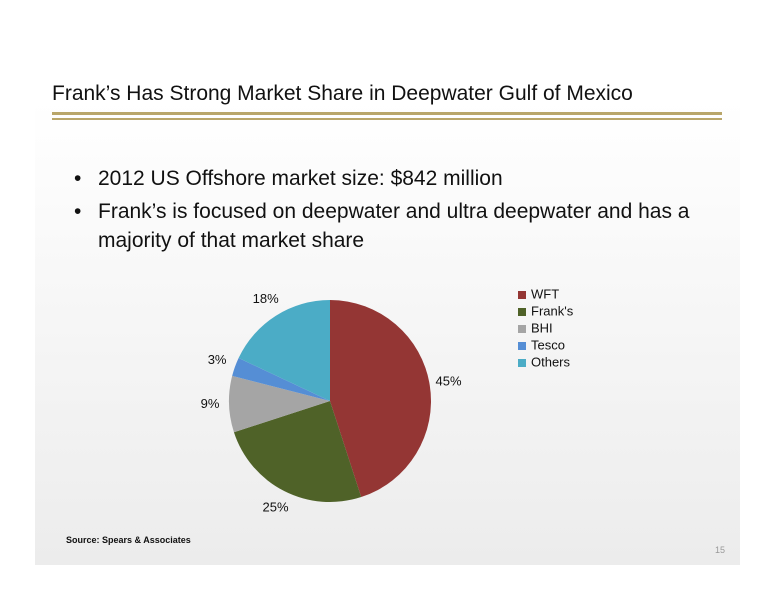 This screenshot has width=776, height=600. Describe the element at coordinates (542, 327) in the screenshot. I see `legend-label: BHI` at that location.